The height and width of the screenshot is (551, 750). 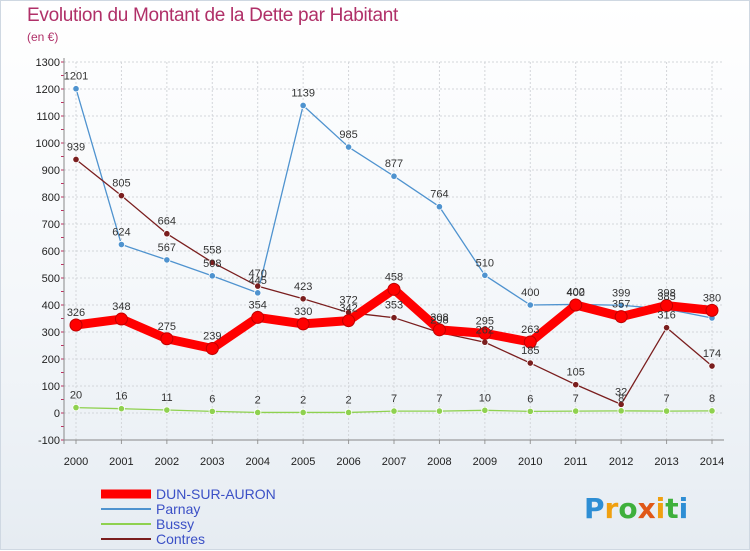 I want to click on data-label-contres: 316, so click(x=666, y=316).